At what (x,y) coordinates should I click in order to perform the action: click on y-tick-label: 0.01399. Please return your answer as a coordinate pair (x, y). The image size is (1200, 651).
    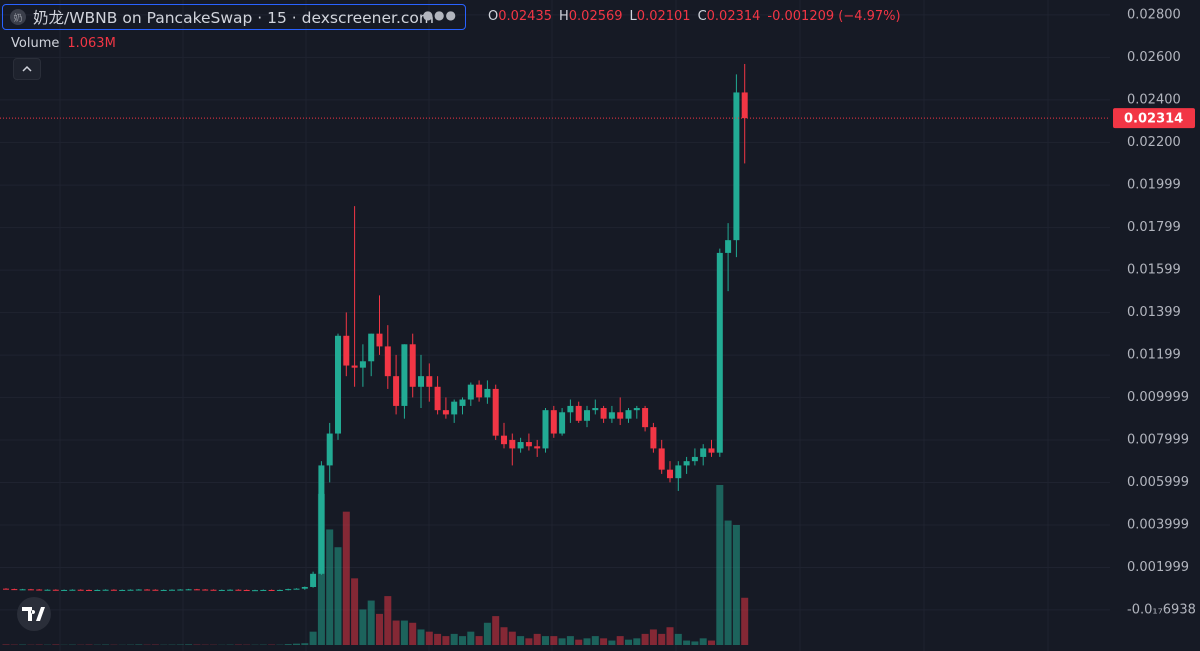
    Looking at the image, I should click on (1154, 312).